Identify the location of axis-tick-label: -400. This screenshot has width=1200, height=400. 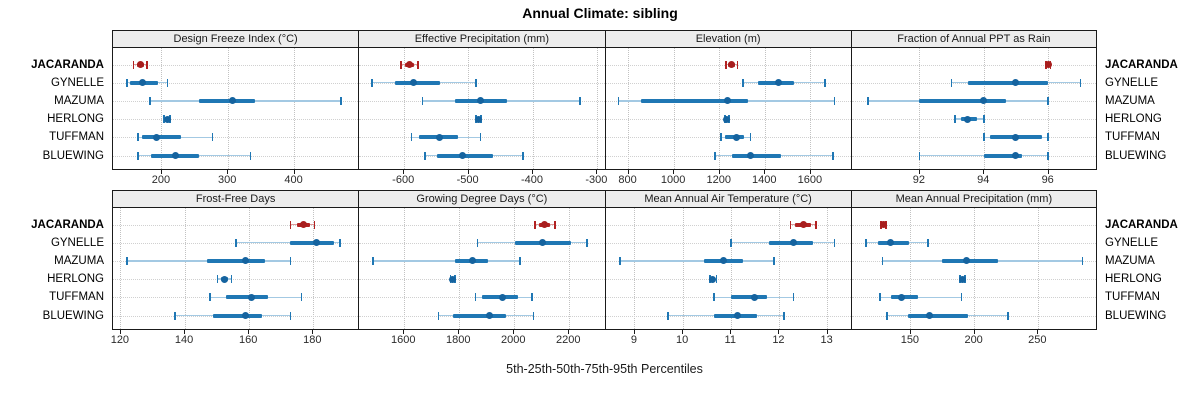
(532, 180).